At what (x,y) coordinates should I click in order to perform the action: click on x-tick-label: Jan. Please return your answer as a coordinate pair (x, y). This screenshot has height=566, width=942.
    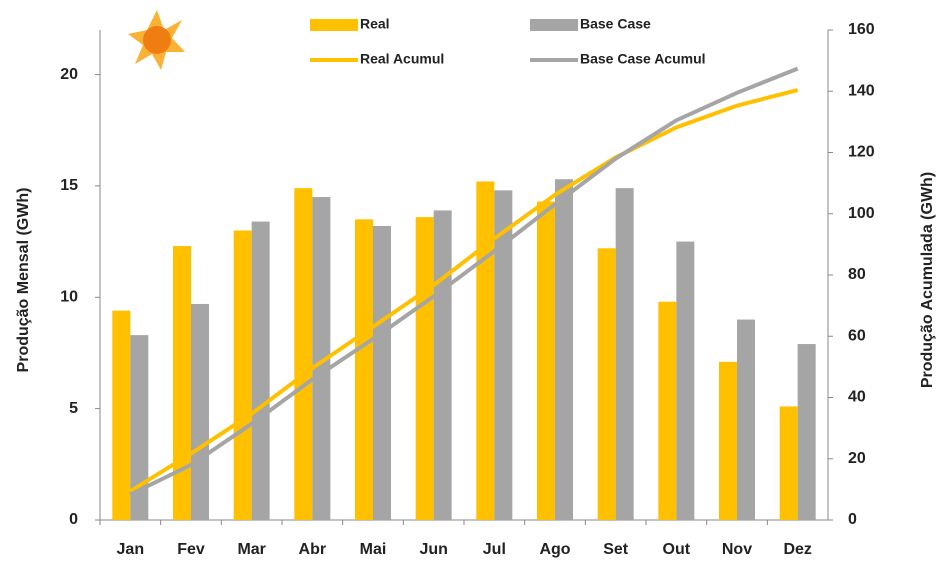
    Looking at the image, I should click on (131, 549).